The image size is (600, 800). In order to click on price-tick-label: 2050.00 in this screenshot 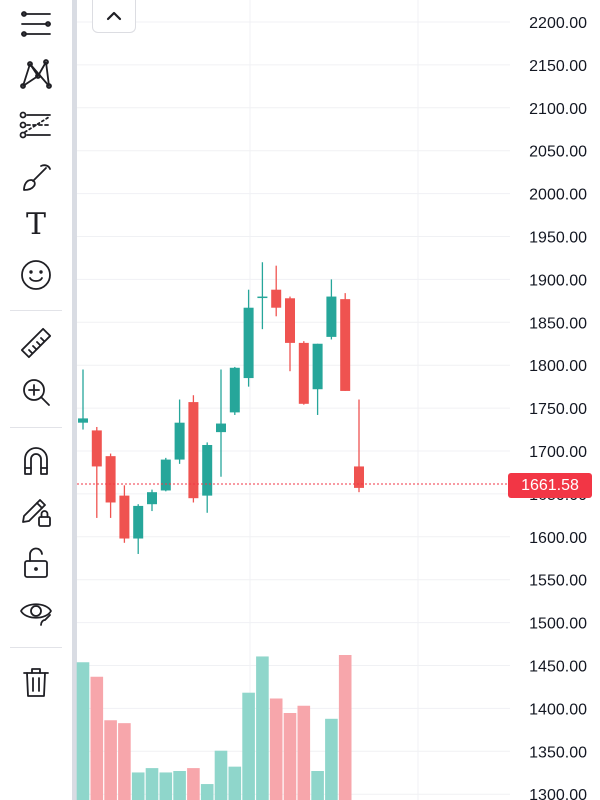, I will do `click(558, 152)`.